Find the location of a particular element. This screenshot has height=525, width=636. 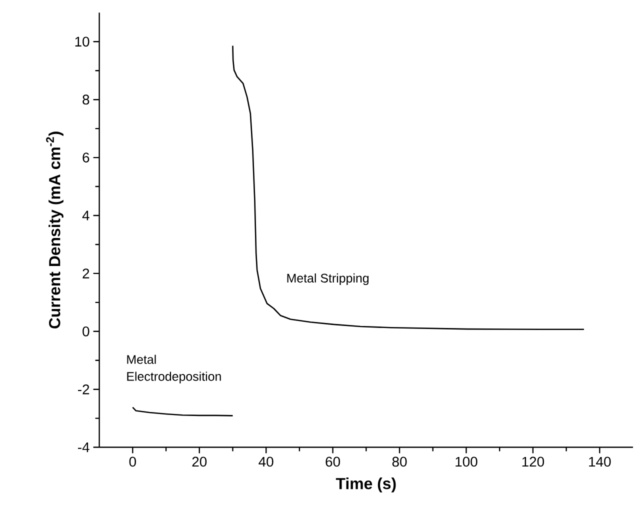

x-tick-label: 60 is located at coordinates (333, 461).